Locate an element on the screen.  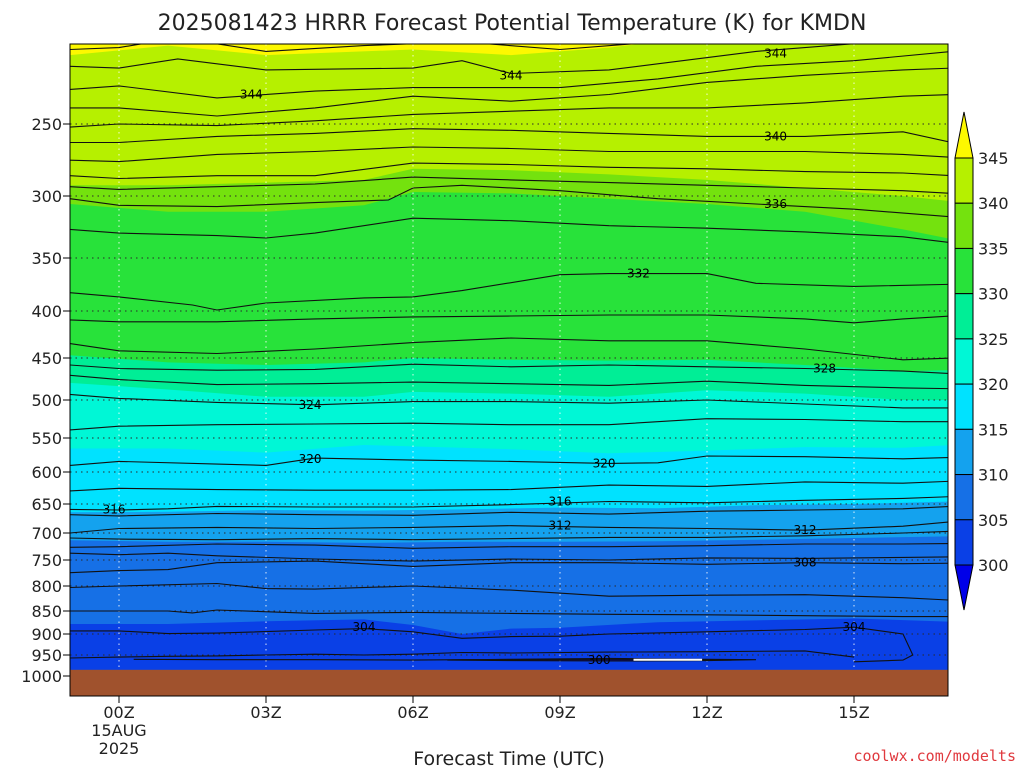
colorbar-label: 300 is located at coordinates (993, 565).